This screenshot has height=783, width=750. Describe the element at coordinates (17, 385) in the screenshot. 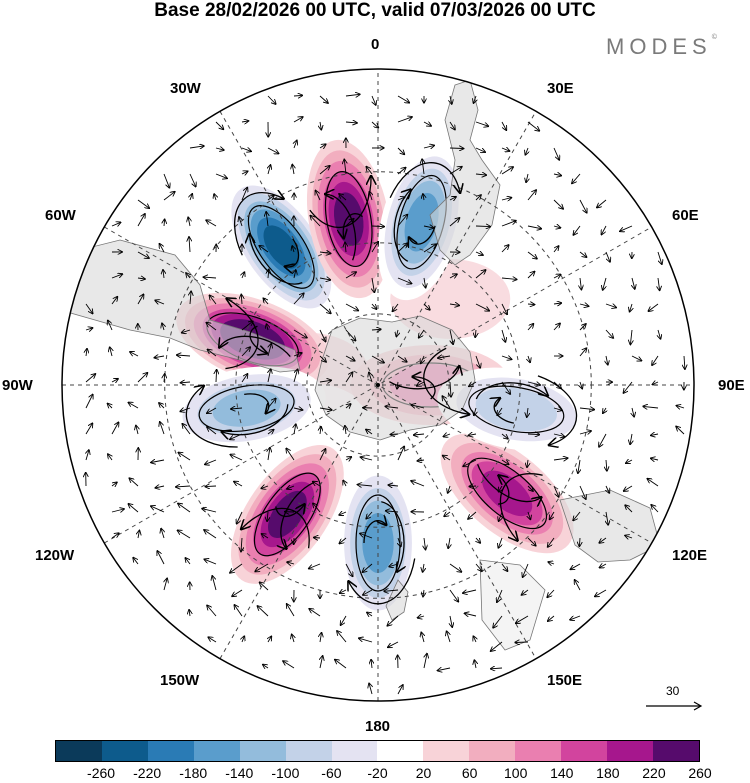

I see `lon-label-90w: 90W` at that location.